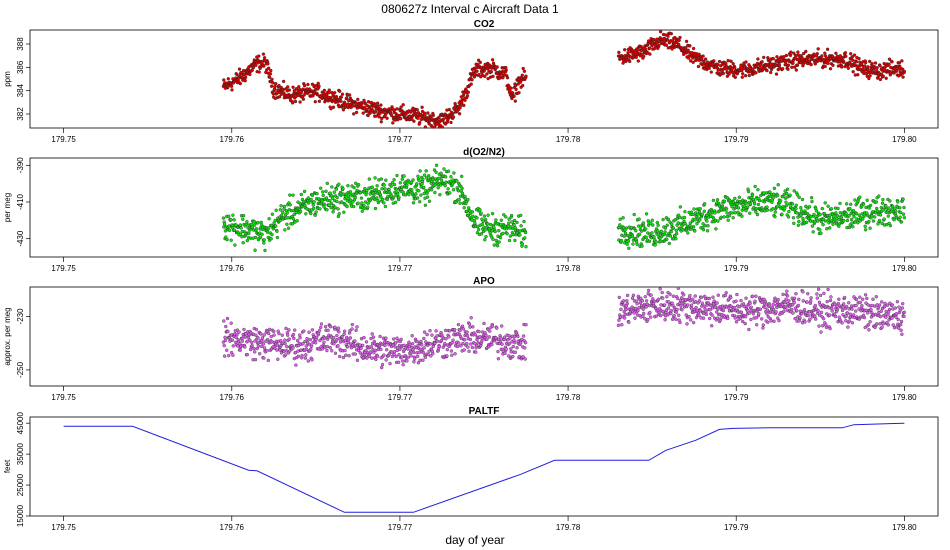  I want to click on y-tick-label: 45000, so click(20, 423).